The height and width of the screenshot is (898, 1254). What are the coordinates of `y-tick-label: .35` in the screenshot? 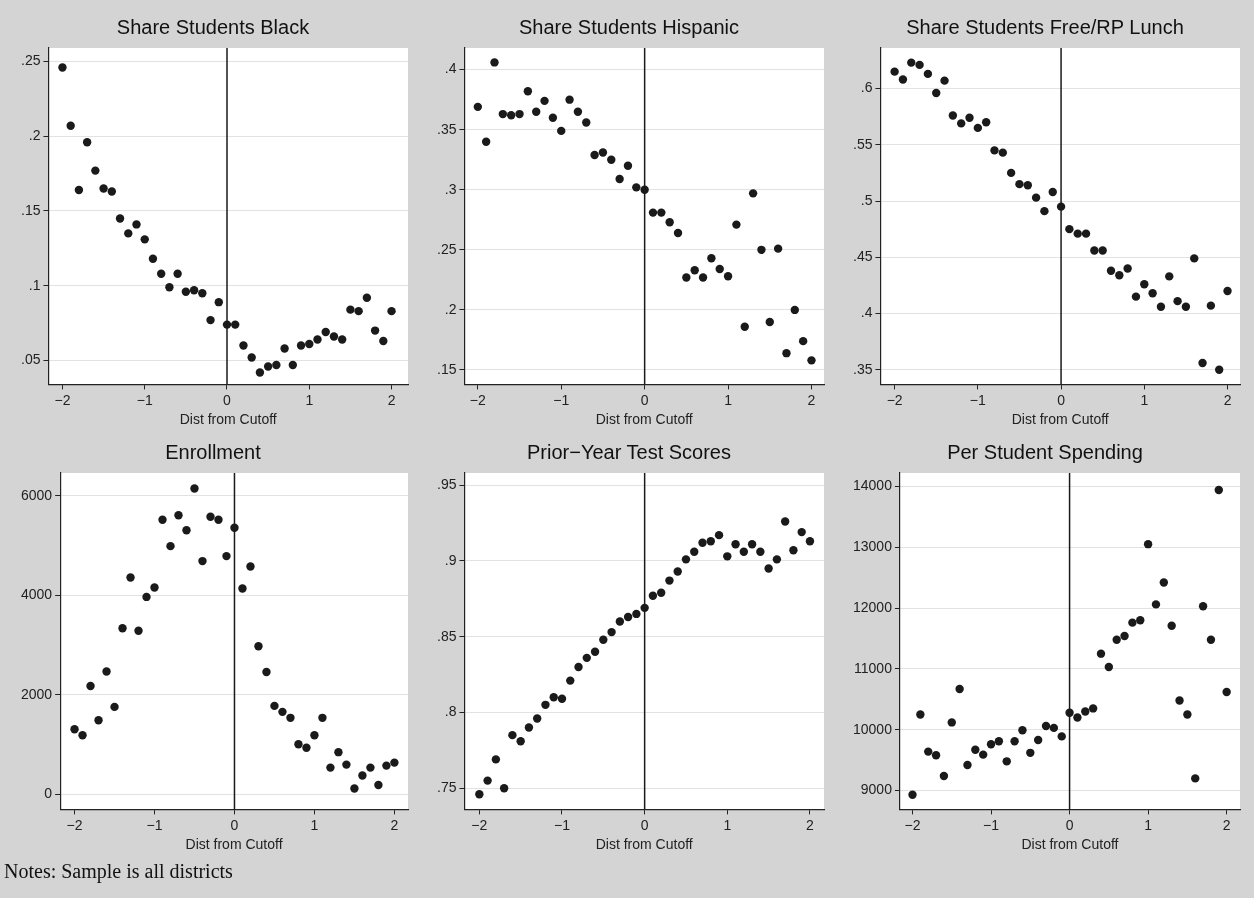 It's located at (446, 128).